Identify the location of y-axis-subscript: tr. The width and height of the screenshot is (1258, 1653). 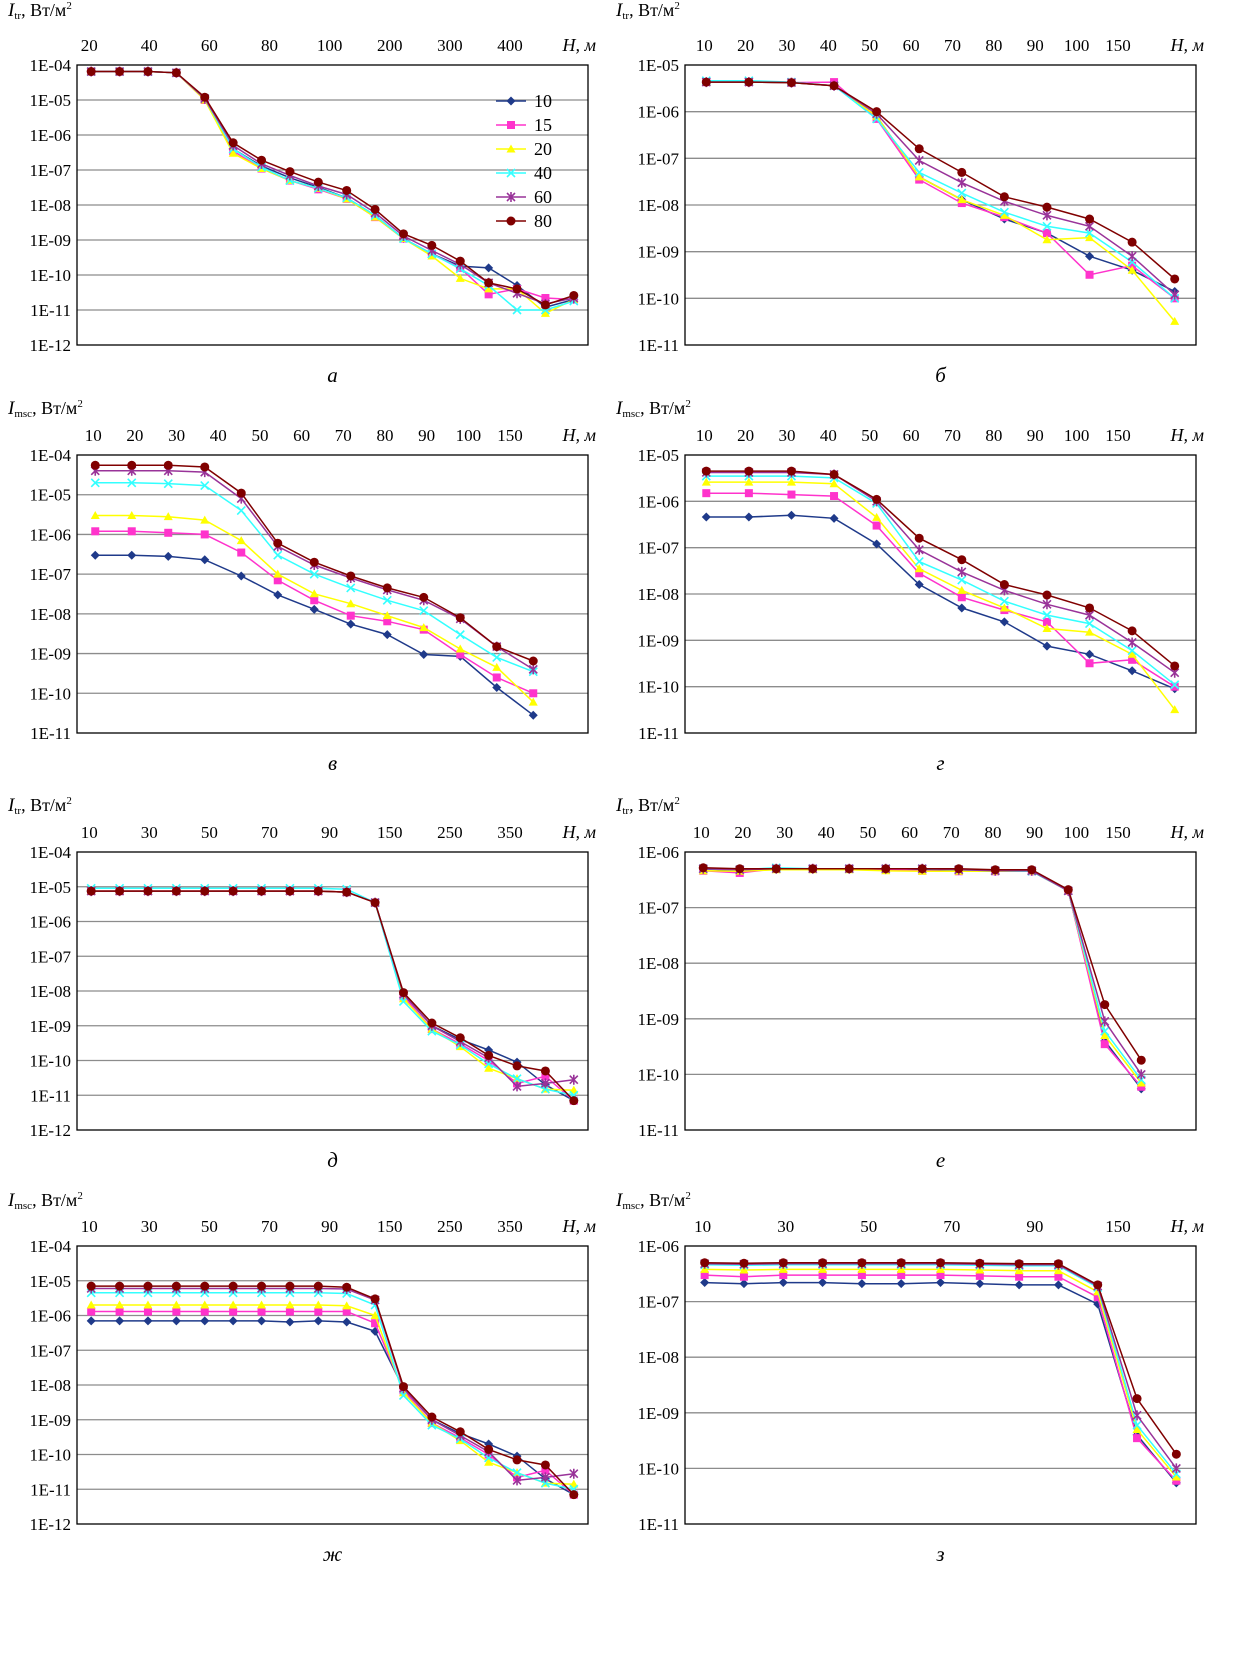
(18, 16).